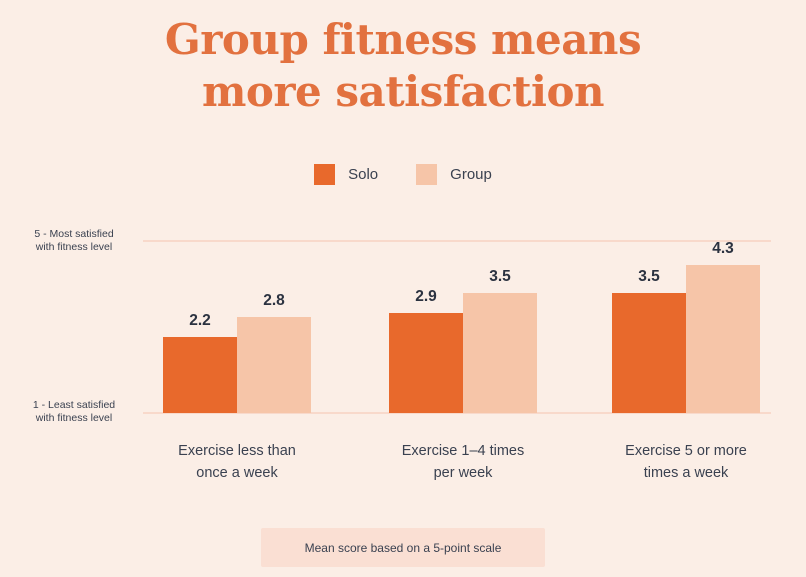 The height and width of the screenshot is (577, 806). I want to click on y-axis-max-label: 5 - Most satisfied with fitness level, so click(74, 240).